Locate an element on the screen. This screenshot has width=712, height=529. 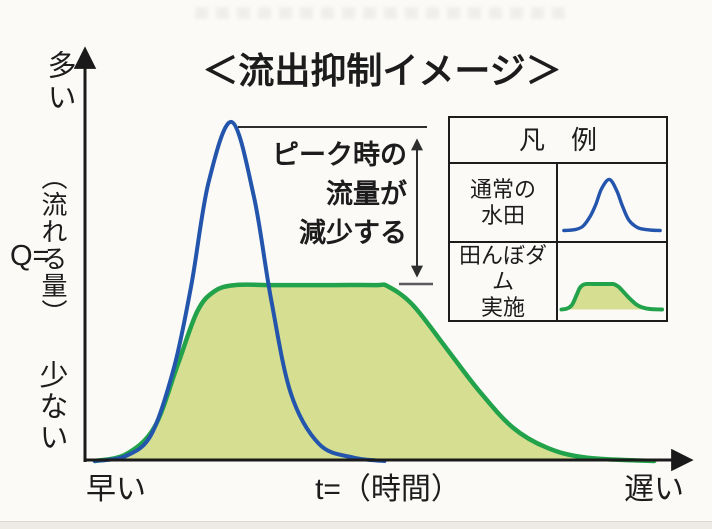
legend-normal-paddy-curve is located at coordinates (612, 205).